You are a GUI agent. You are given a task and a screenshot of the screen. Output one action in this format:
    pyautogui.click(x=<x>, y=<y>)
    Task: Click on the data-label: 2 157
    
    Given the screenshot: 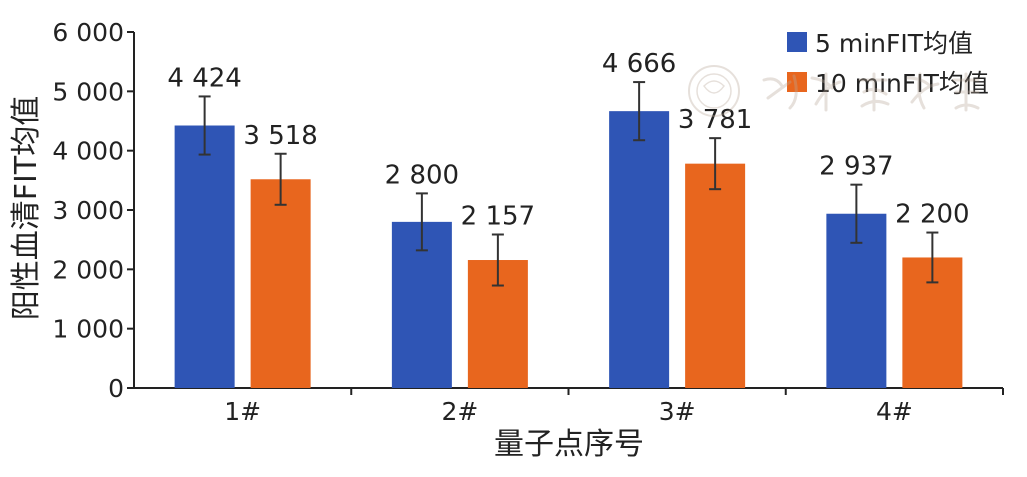 What is the action you would take?
    pyautogui.click(x=498, y=217)
    